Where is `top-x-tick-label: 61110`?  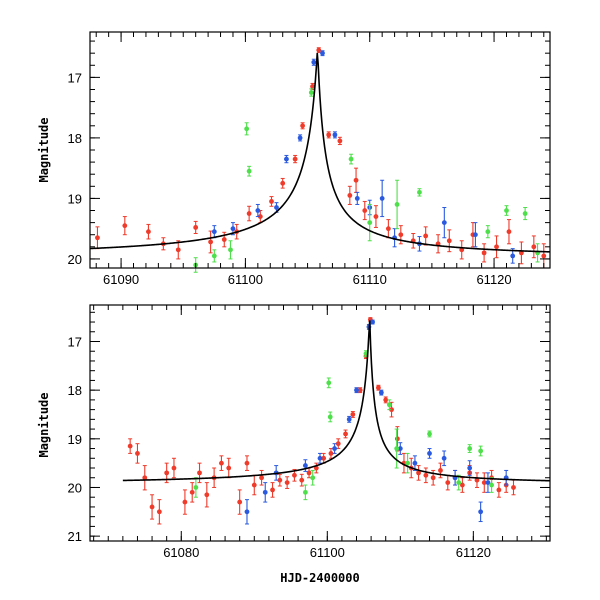 top-x-tick-label: 61110 is located at coordinates (370, 279).